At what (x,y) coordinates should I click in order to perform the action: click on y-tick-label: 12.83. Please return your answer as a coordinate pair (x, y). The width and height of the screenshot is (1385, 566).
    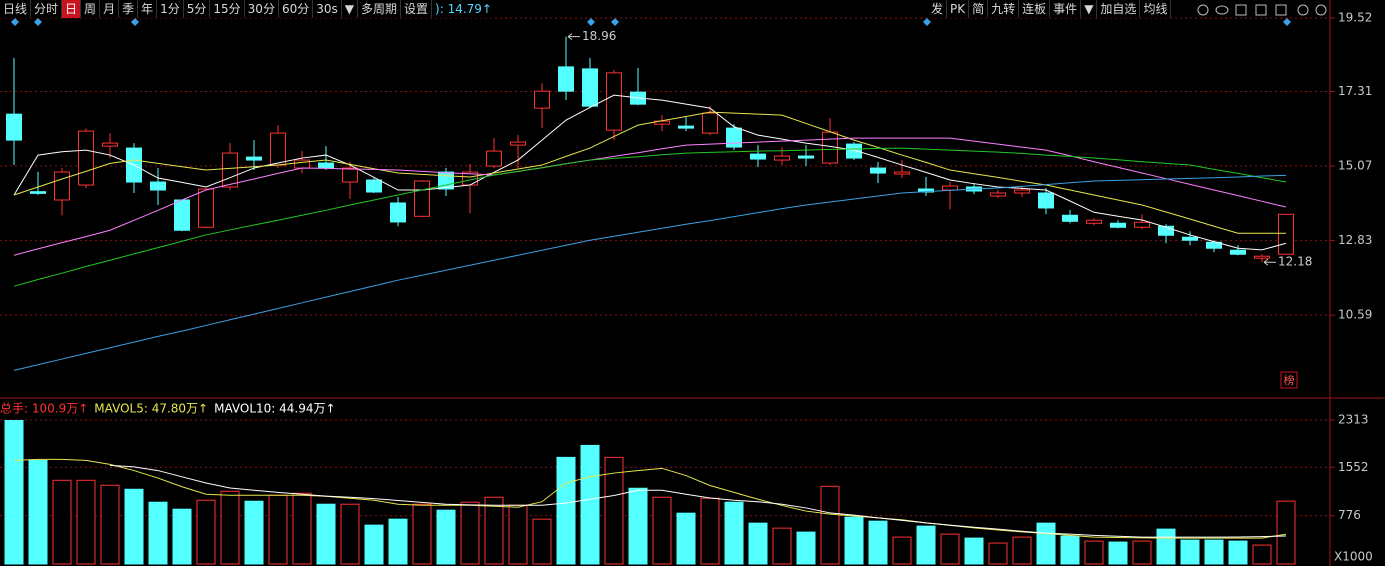
    Looking at the image, I should click on (1355, 240).